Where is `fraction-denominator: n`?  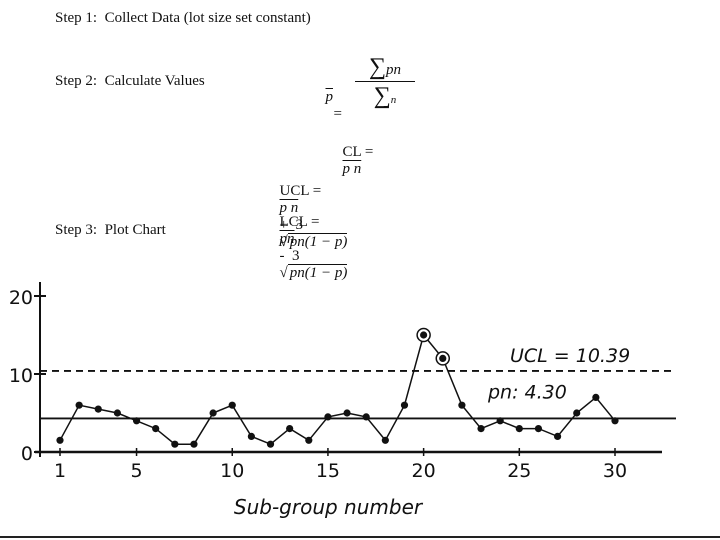
fraction-denominator: n is located at coordinates (393, 100).